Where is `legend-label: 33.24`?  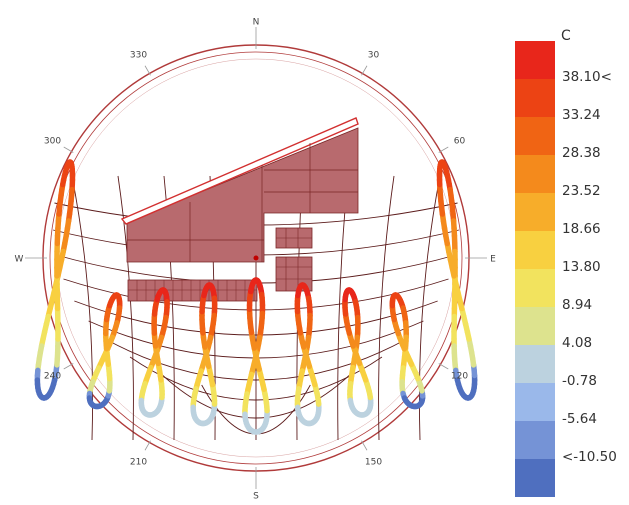 legend-label: 33.24 is located at coordinates (581, 115).